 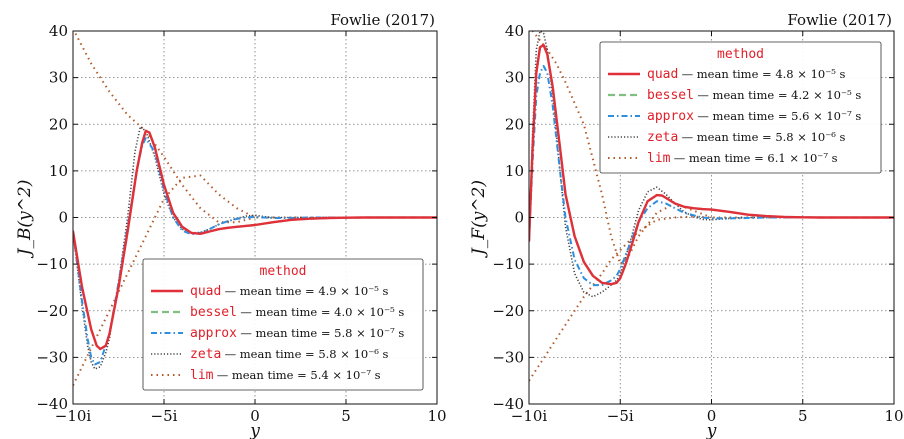 I want to click on legend-time-bessel: — mean time = 4.0 × 10⁻⁵ s, so click(x=322, y=312).